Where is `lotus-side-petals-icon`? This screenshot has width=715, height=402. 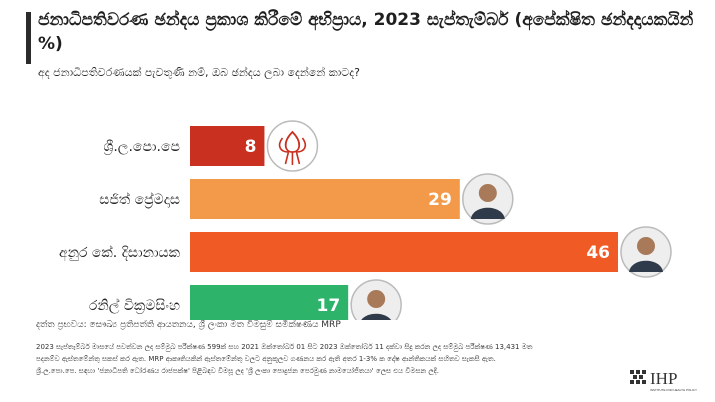
lotus-side-petals-icon is located at coordinates (292, 145).